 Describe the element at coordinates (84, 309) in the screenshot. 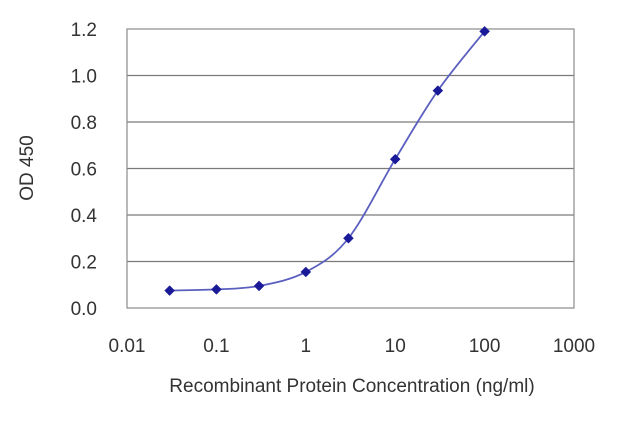

I see `y-tick-label: 0.0` at that location.